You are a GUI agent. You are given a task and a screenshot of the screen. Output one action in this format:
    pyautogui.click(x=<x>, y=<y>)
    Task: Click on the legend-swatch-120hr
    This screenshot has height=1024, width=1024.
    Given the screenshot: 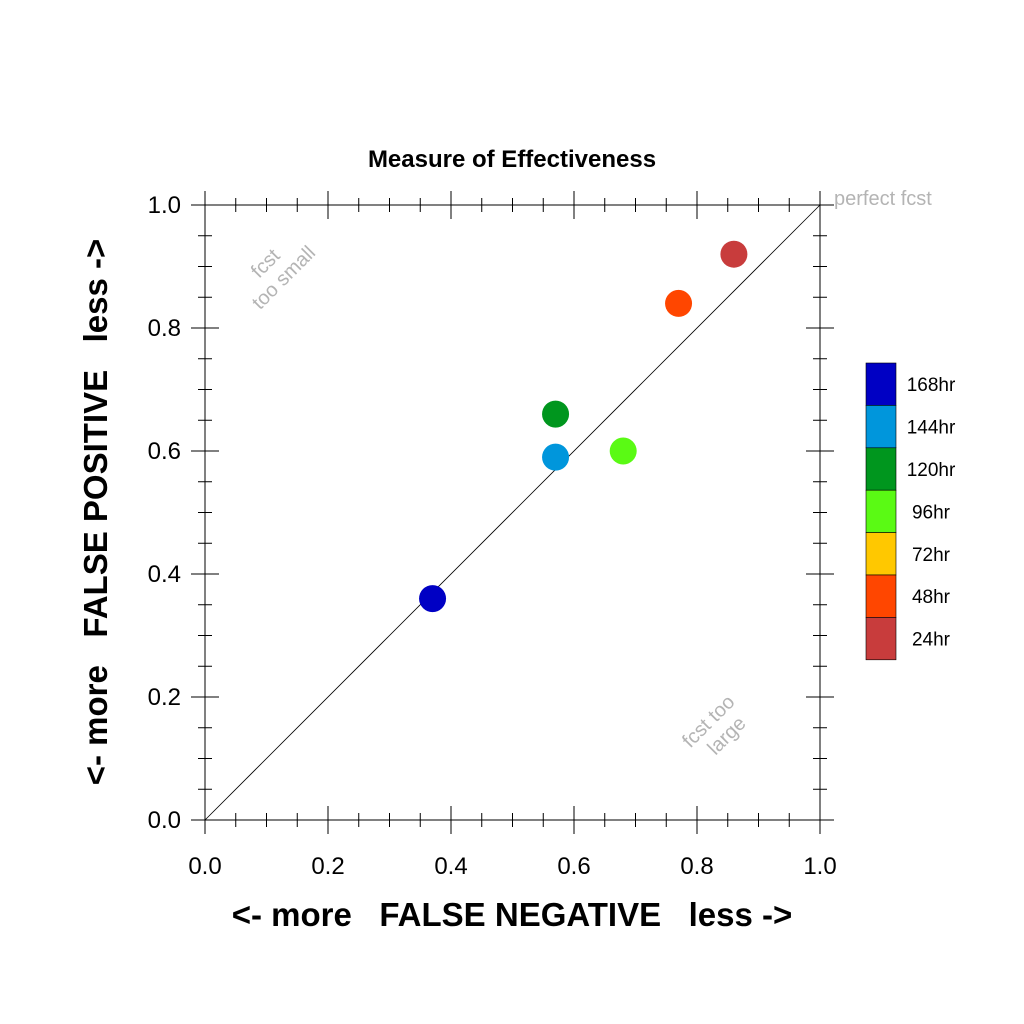 What is the action you would take?
    pyautogui.click(x=881, y=469)
    